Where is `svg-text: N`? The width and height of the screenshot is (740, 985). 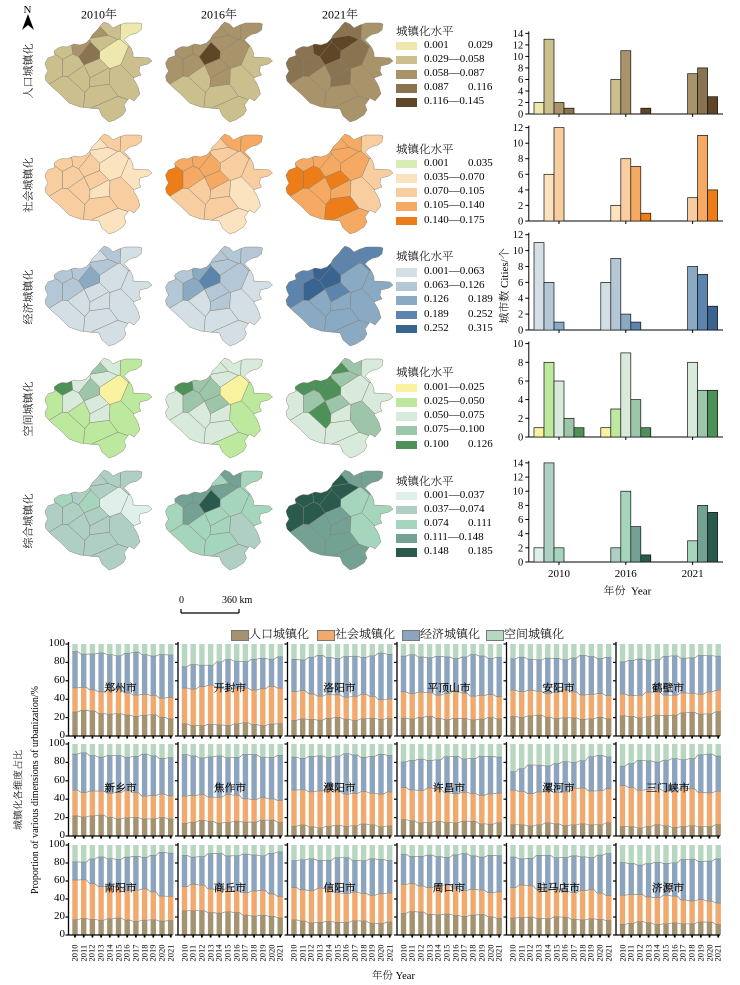 svg-text: N is located at coordinates (28, 10).